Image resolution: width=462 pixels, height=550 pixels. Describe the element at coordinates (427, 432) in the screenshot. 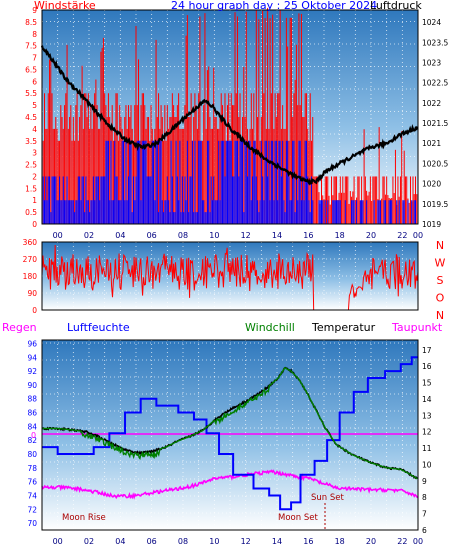

I see `temperature-tick-label: 12` at that location.